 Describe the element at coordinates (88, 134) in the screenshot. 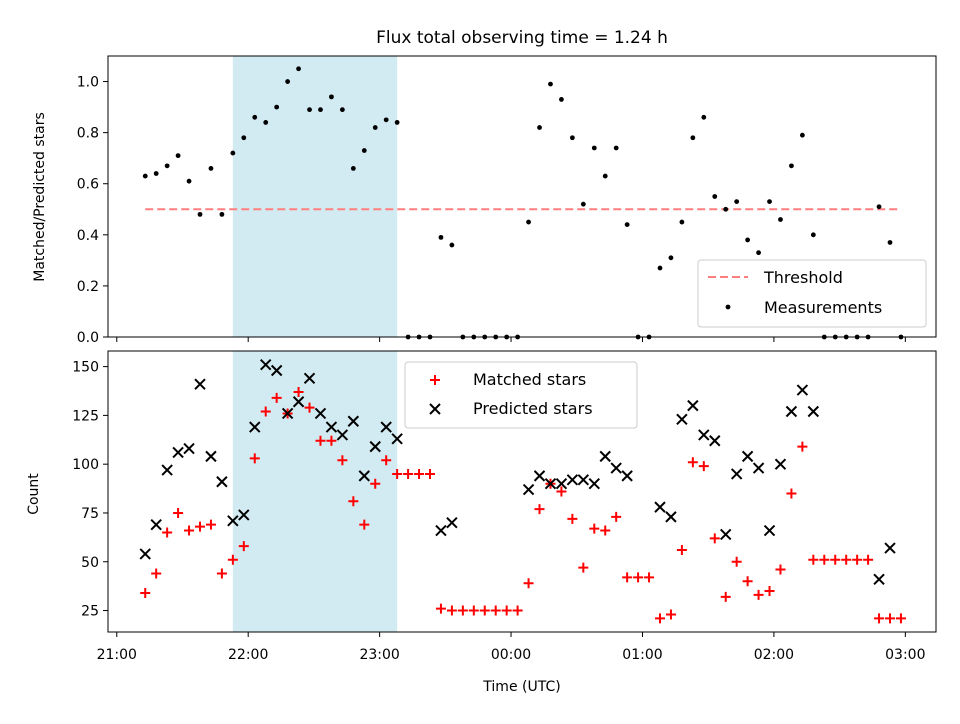

I see `y-tick-label: 0.8` at that location.